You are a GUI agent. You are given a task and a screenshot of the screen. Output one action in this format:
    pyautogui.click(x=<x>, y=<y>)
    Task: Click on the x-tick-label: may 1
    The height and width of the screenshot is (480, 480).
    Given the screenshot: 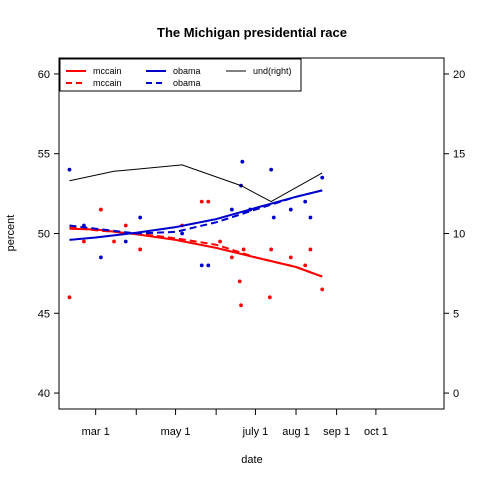 What is the action you would take?
    pyautogui.click(x=176, y=432)
    